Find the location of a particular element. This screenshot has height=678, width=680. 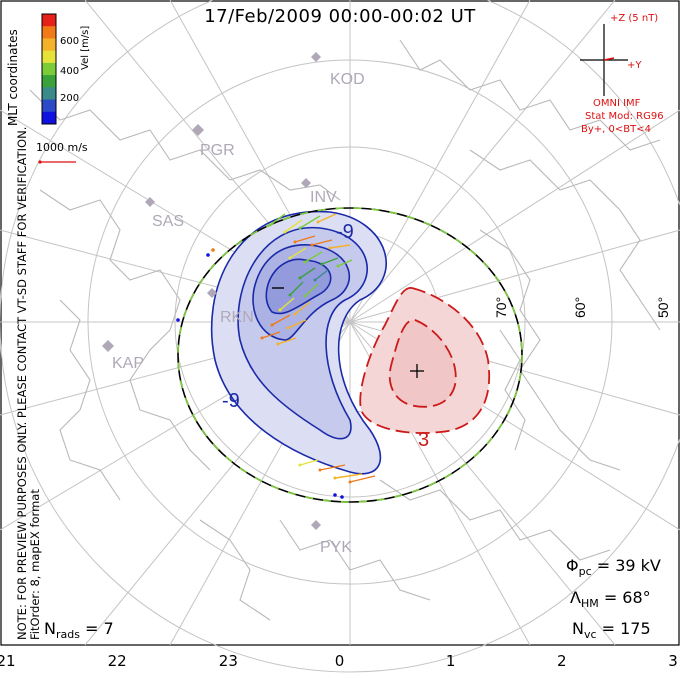

velocity-vectors is located at coordinates (276, 356).